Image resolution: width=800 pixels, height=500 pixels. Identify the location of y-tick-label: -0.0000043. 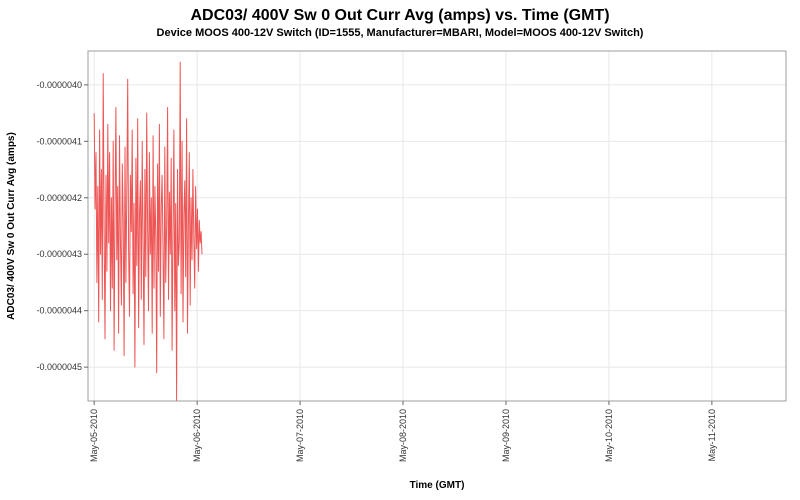
(59, 254).